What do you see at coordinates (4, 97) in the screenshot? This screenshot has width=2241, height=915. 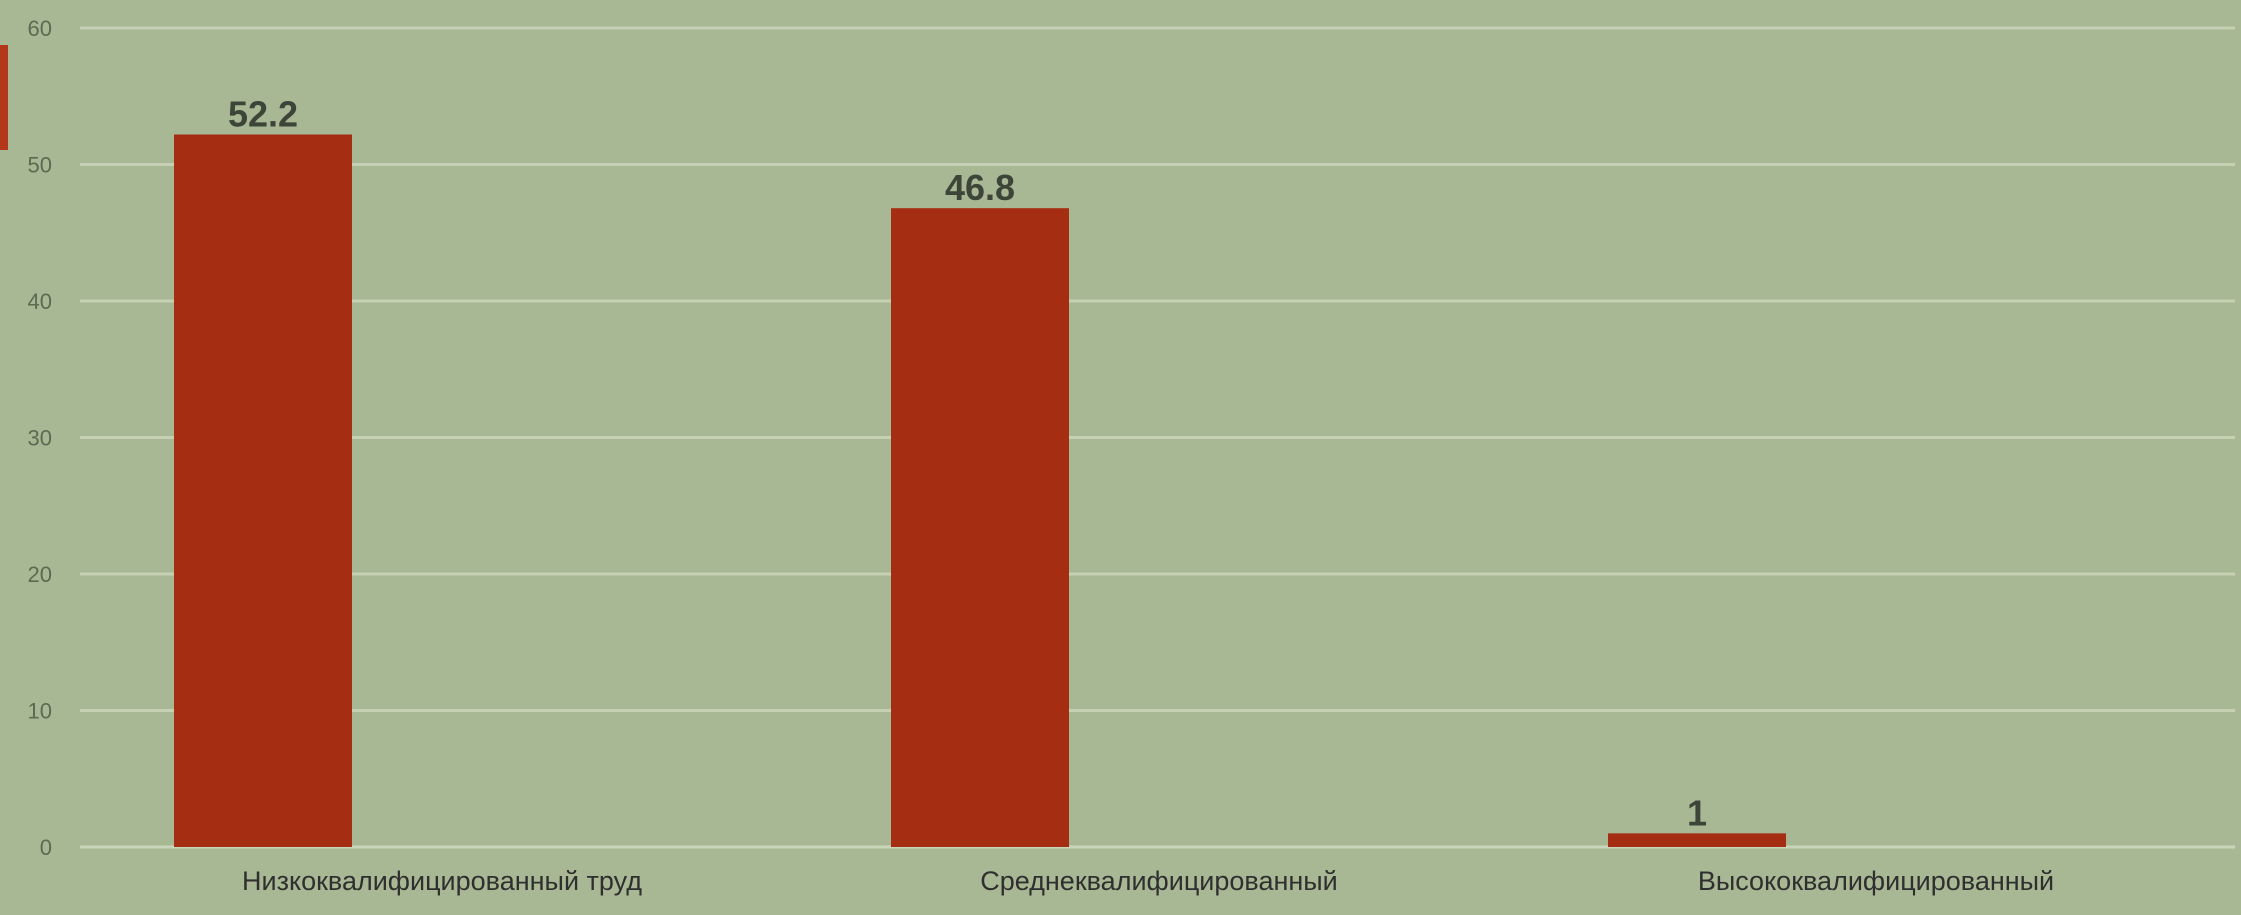 I see `left-accent-strip` at bounding box center [4, 97].